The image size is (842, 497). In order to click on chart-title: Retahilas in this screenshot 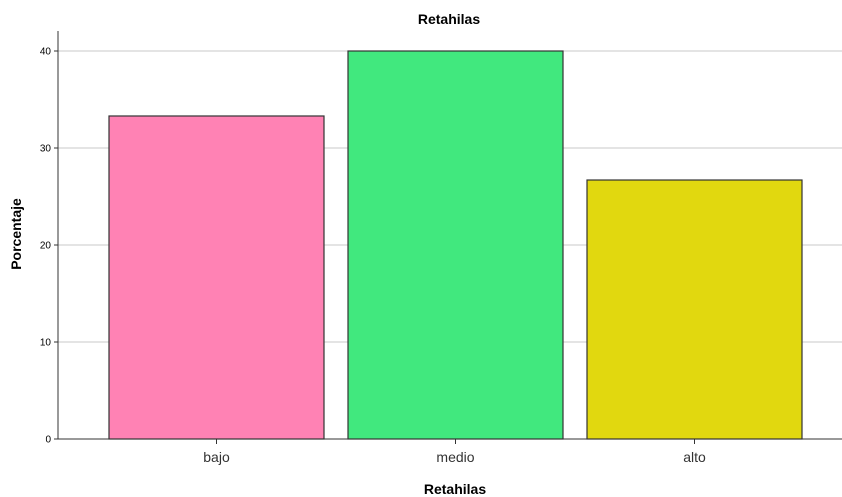, I will do `click(449, 19)`.